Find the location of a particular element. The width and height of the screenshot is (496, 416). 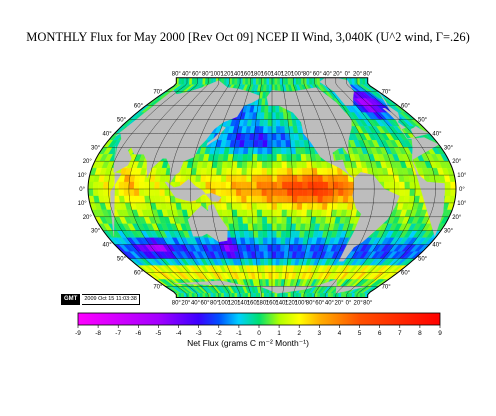

lat-label-right: 50° is located at coordinates (423, 121).